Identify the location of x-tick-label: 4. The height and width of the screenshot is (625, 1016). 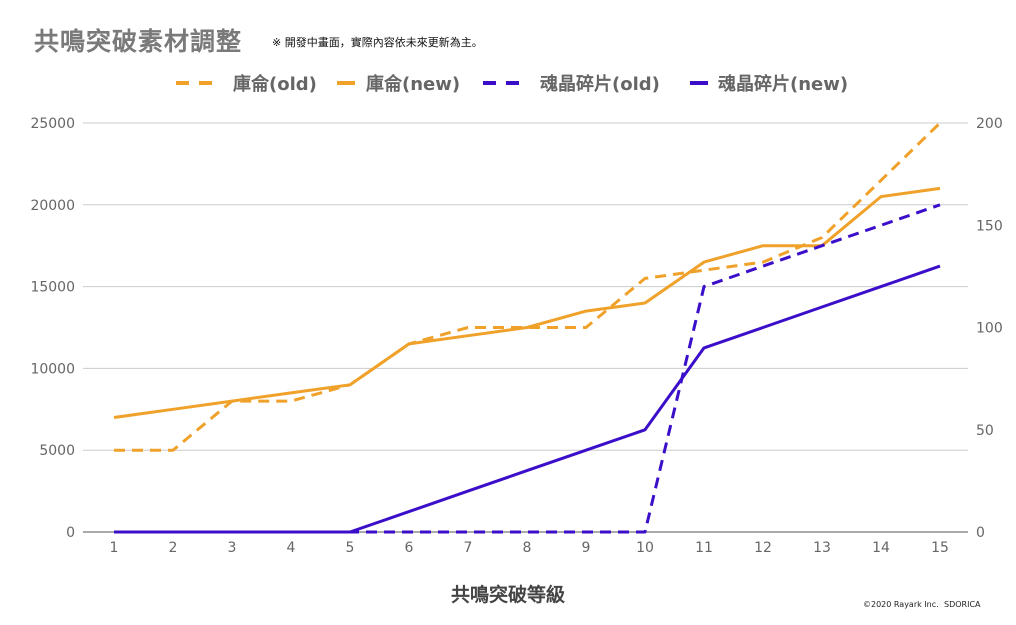
(291, 548).